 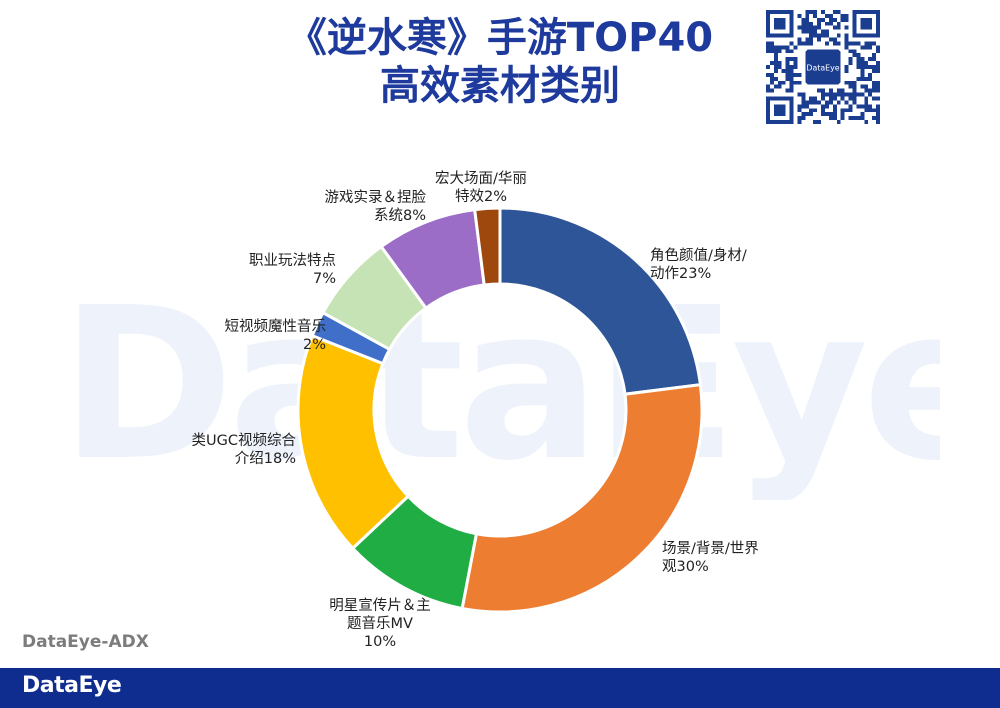 I want to click on slice-label-5-line2: 7%, so click(x=324, y=279).